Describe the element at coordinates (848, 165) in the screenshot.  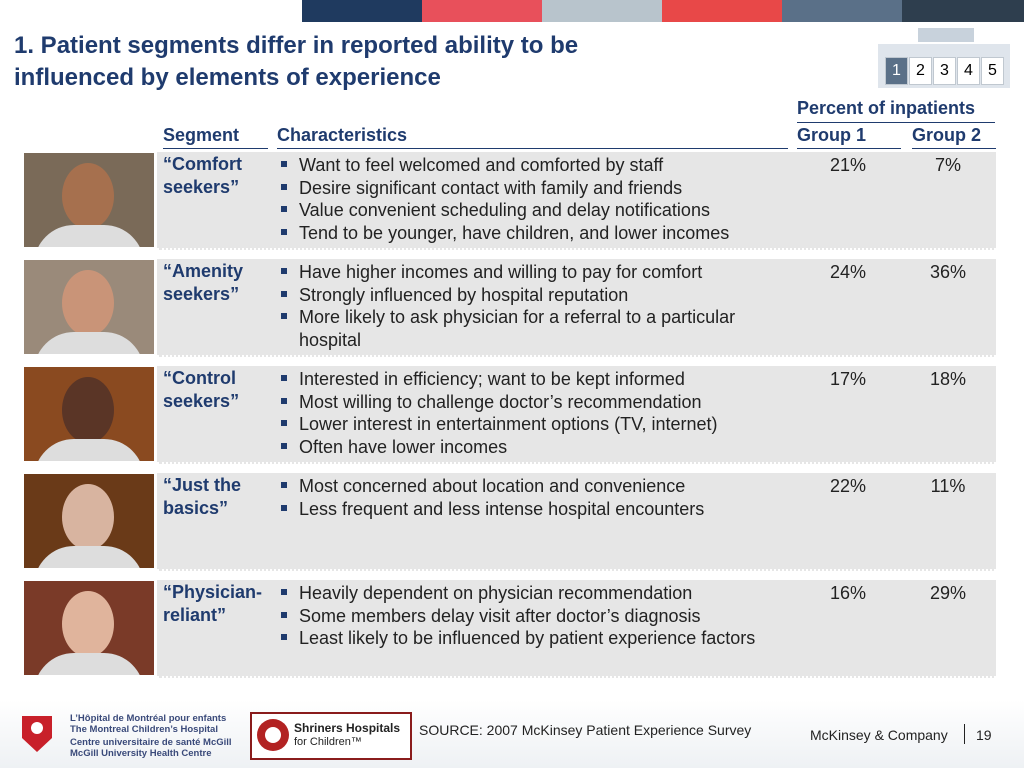
I see `group1-value: 21%` at that location.